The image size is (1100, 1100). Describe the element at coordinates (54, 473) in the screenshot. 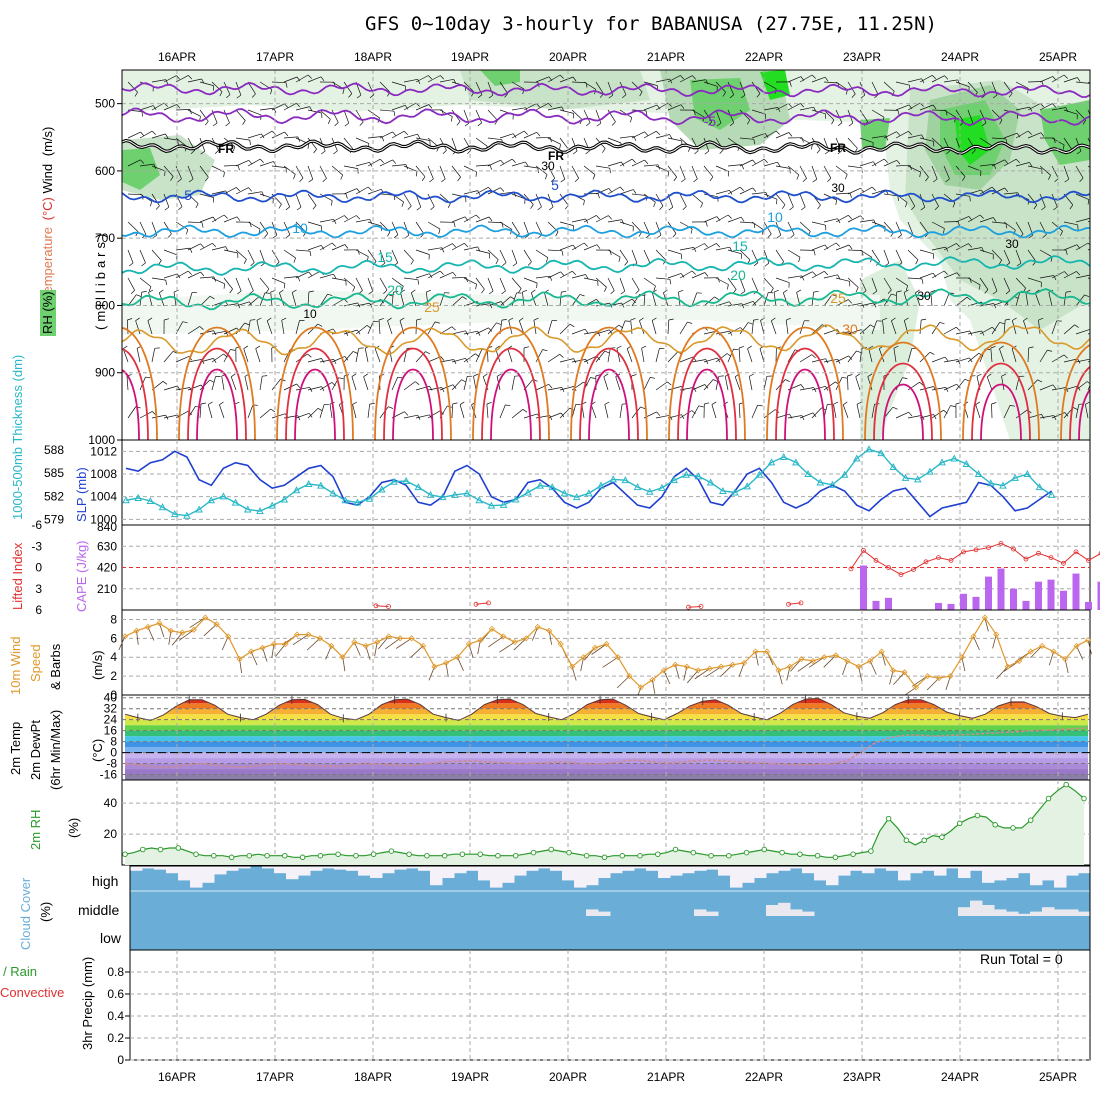

I see `ytick-label-thickness: 585` at that location.